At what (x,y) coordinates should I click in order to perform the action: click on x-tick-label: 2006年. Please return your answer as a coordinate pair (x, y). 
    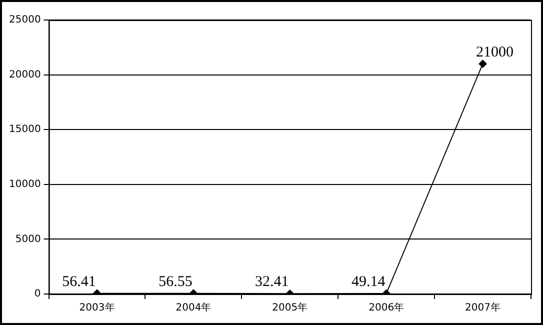
    Looking at the image, I should click on (386, 308).